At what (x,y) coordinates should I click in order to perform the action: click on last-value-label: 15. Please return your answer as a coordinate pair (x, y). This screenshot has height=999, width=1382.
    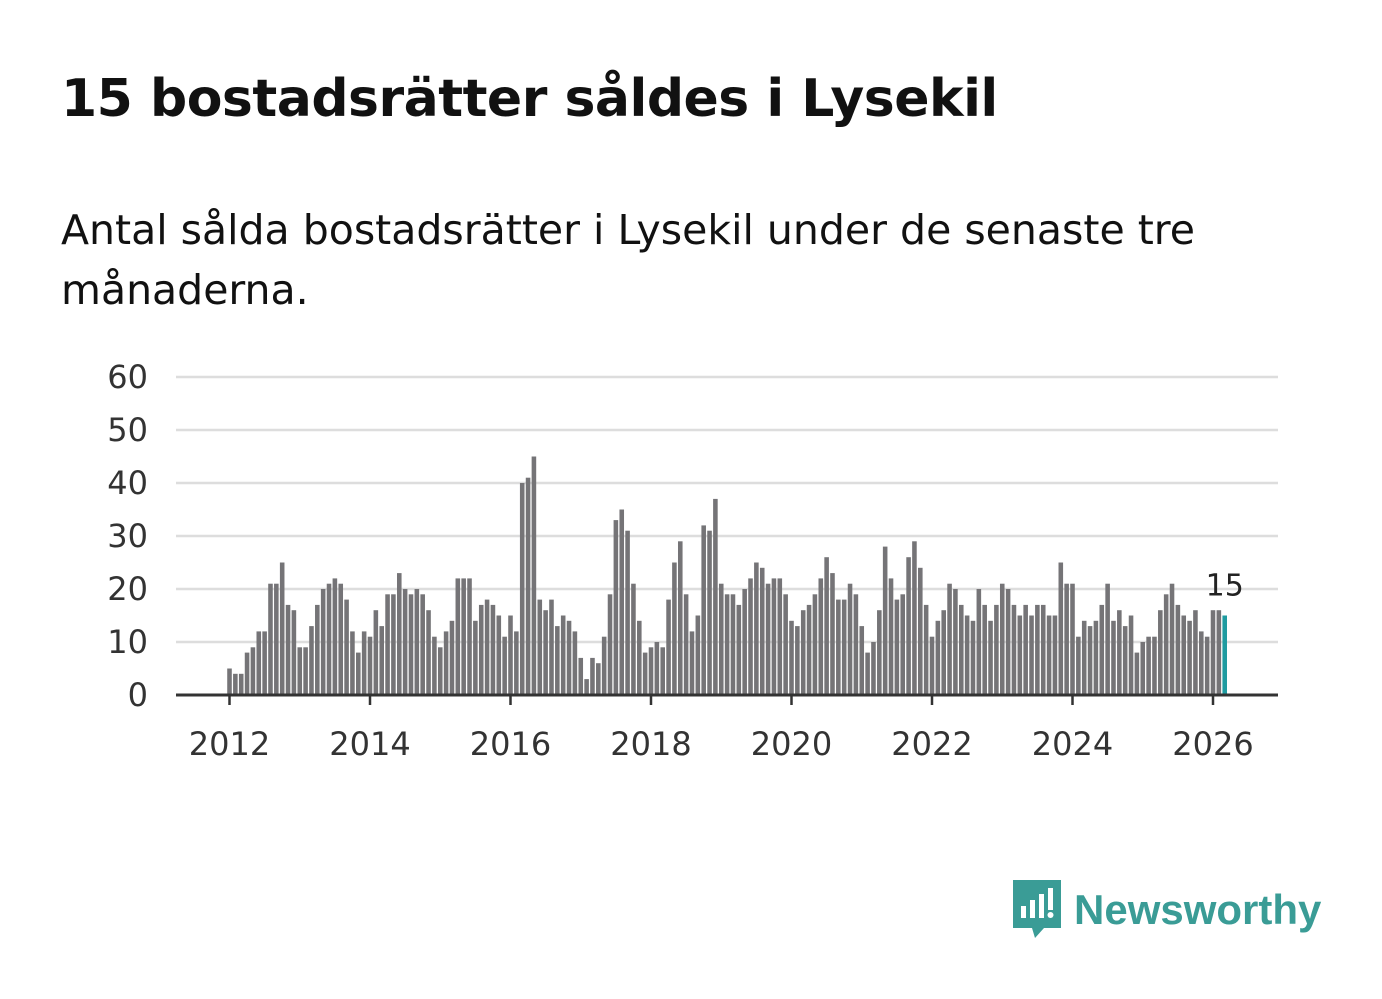
    Looking at the image, I should click on (1225, 586).